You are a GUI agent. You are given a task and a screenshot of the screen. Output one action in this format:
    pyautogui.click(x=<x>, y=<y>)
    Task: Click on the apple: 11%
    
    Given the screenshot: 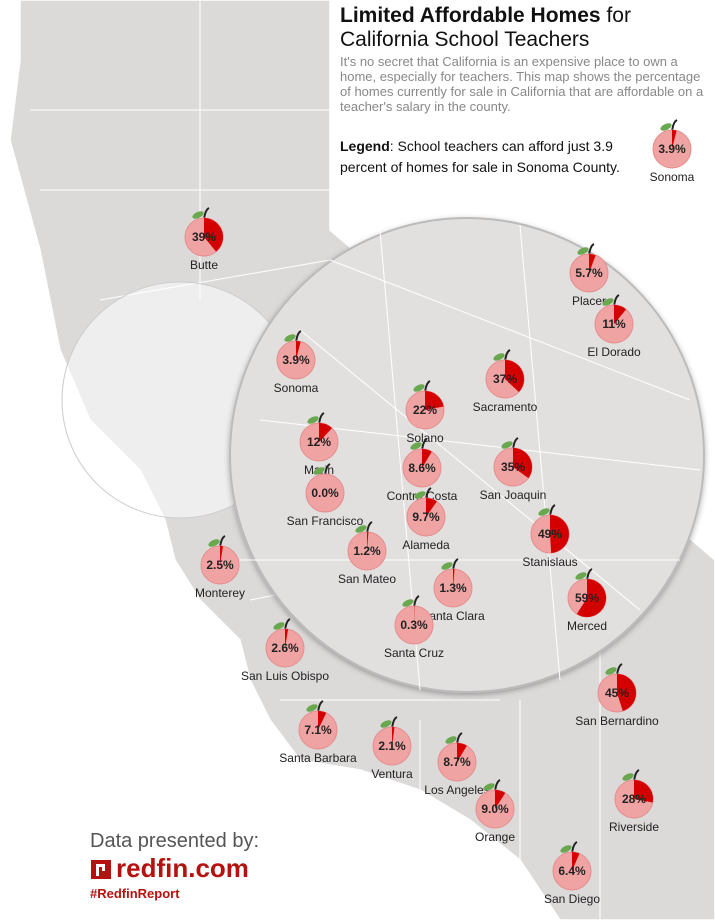 What is the action you would take?
    pyautogui.click(x=614, y=319)
    